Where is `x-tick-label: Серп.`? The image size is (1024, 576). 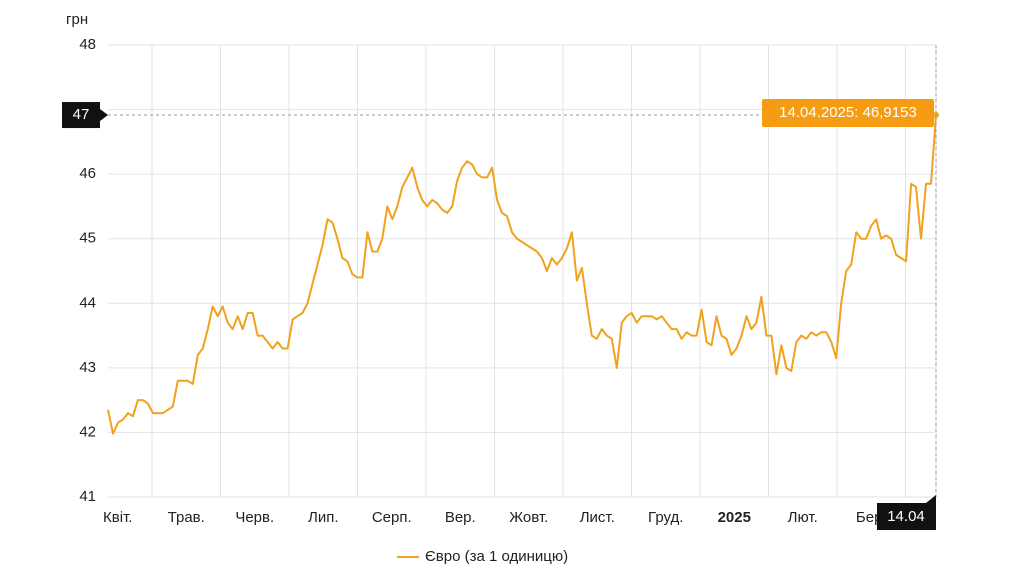
x-tick-label: Серп. is located at coordinates (392, 517).